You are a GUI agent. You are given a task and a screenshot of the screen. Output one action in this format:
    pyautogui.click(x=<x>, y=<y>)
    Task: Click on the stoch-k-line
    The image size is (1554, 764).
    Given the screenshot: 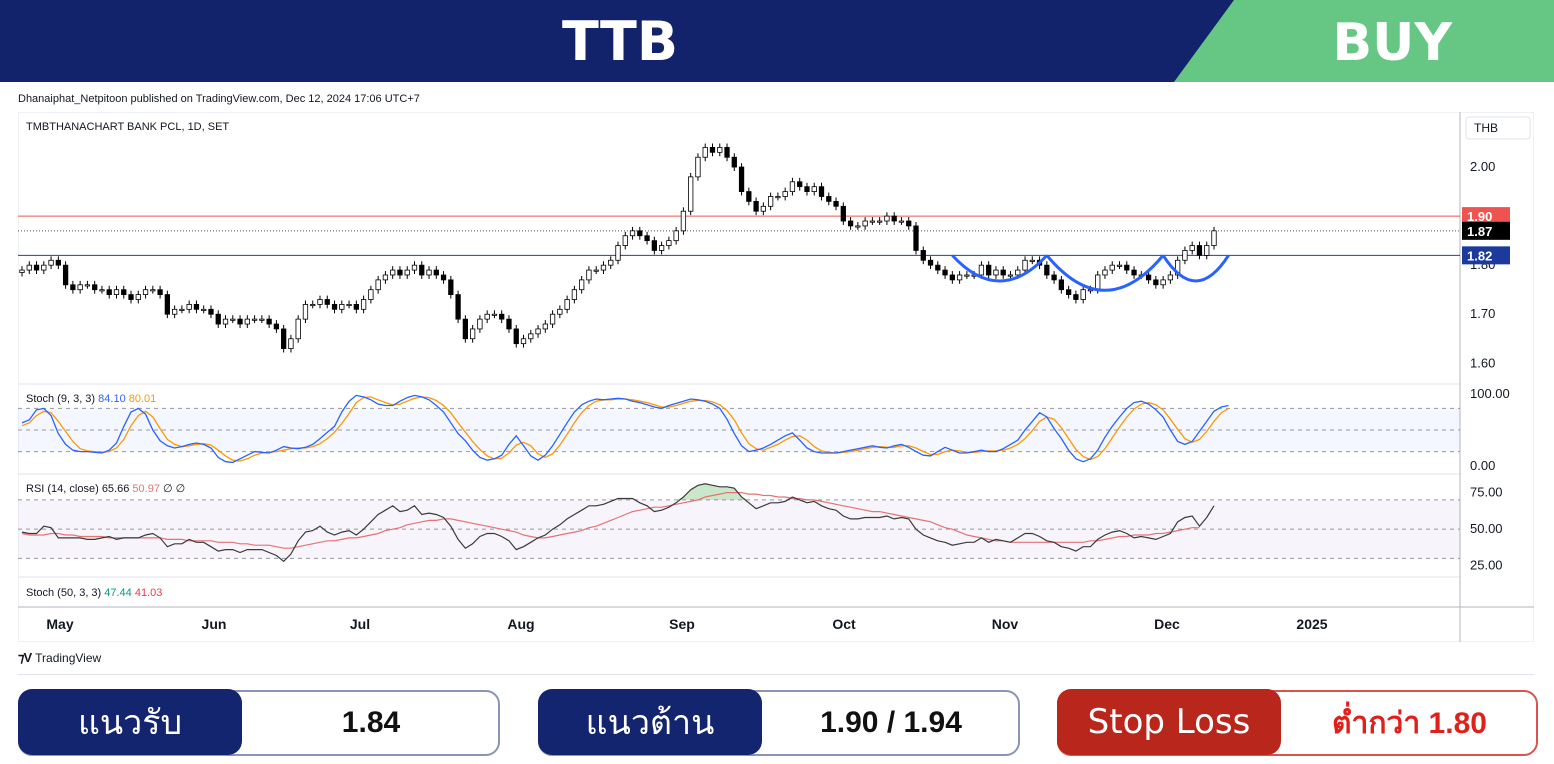 What is the action you would take?
    pyautogui.click(x=625, y=429)
    